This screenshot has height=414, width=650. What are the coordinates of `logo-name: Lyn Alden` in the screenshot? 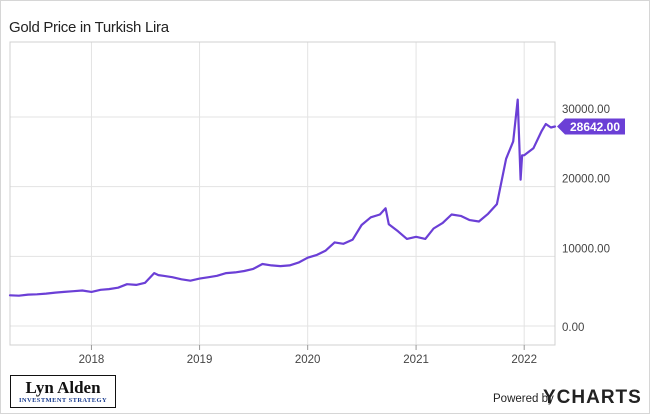 It's located at (63, 387).